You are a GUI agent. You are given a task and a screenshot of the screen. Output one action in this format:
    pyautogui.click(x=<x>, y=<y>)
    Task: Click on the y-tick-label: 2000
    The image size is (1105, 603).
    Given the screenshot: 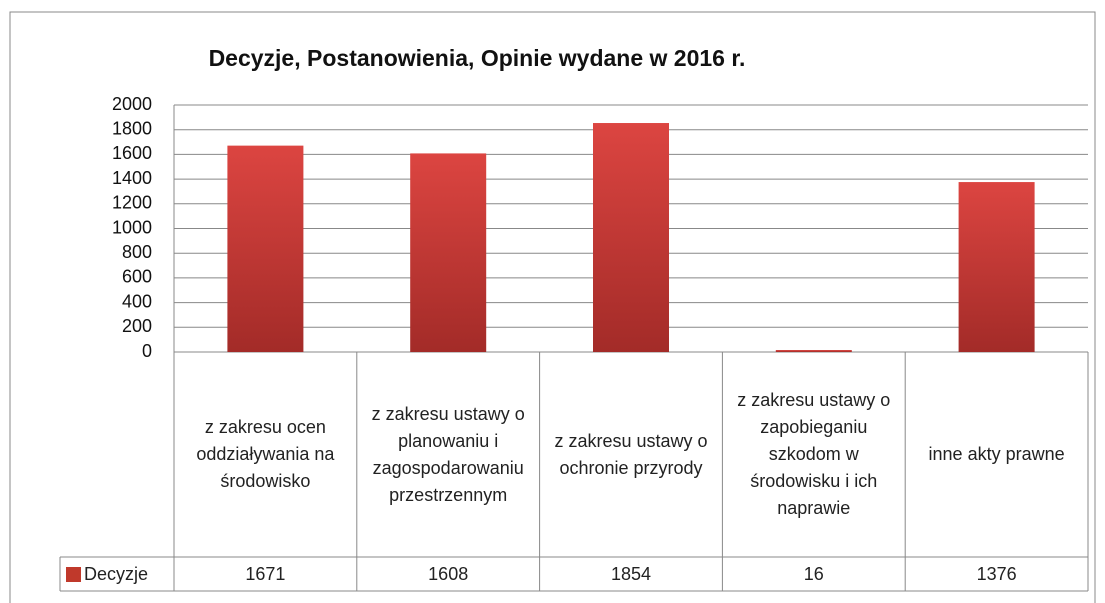 What is the action you would take?
    pyautogui.click(x=132, y=104)
    